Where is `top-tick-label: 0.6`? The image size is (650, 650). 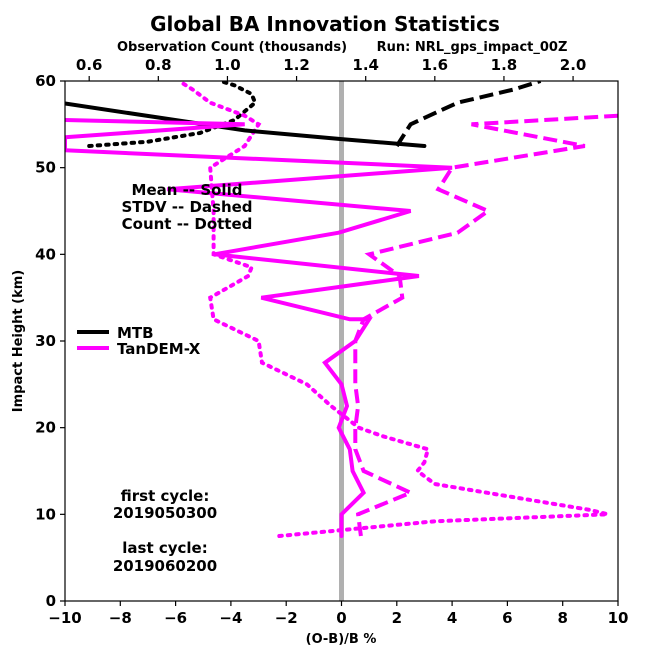 top-tick-label: 0.6 is located at coordinates (89, 65).